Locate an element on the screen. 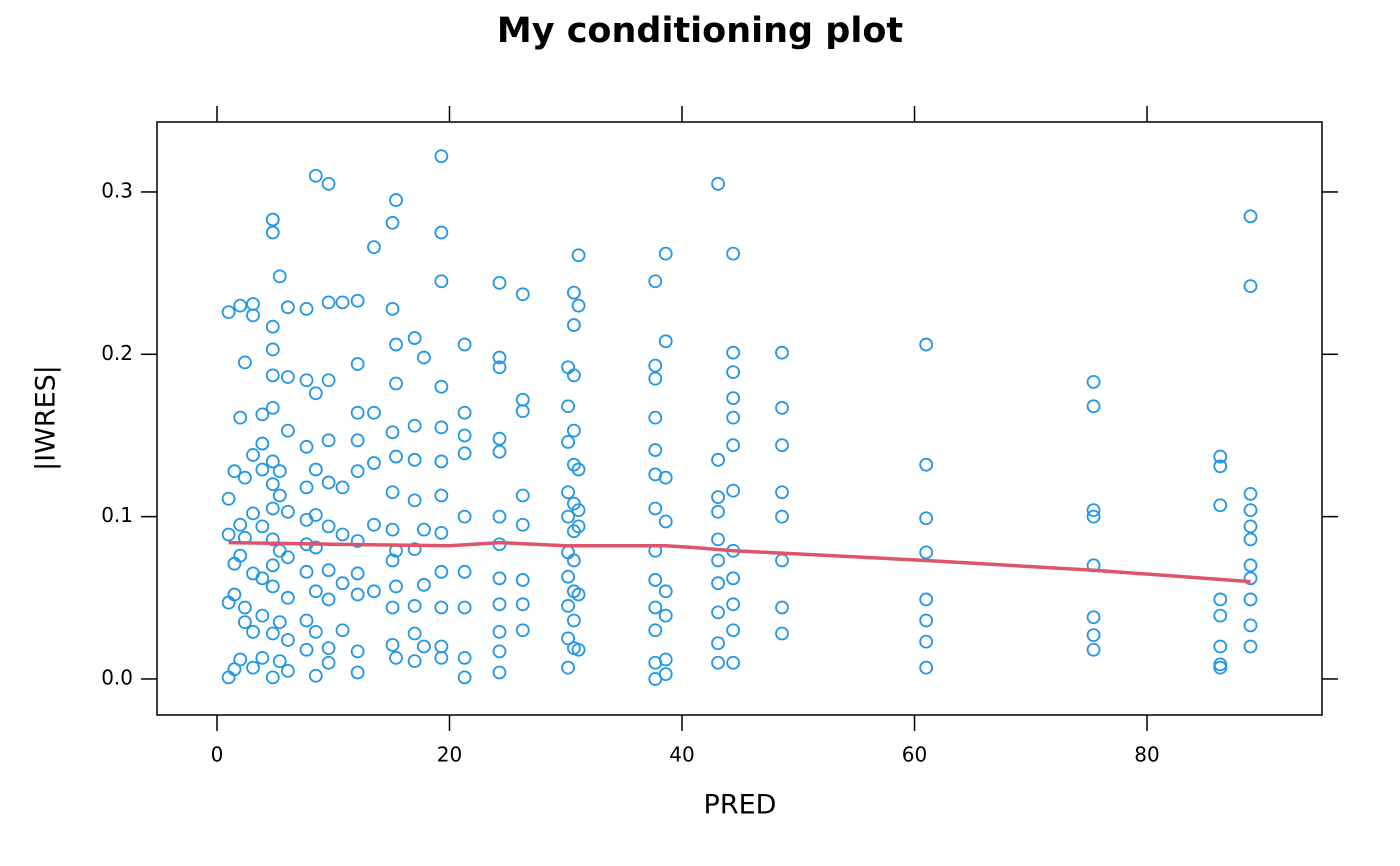 The height and width of the screenshot is (866, 1400). smooth-line is located at coordinates (739, 562).